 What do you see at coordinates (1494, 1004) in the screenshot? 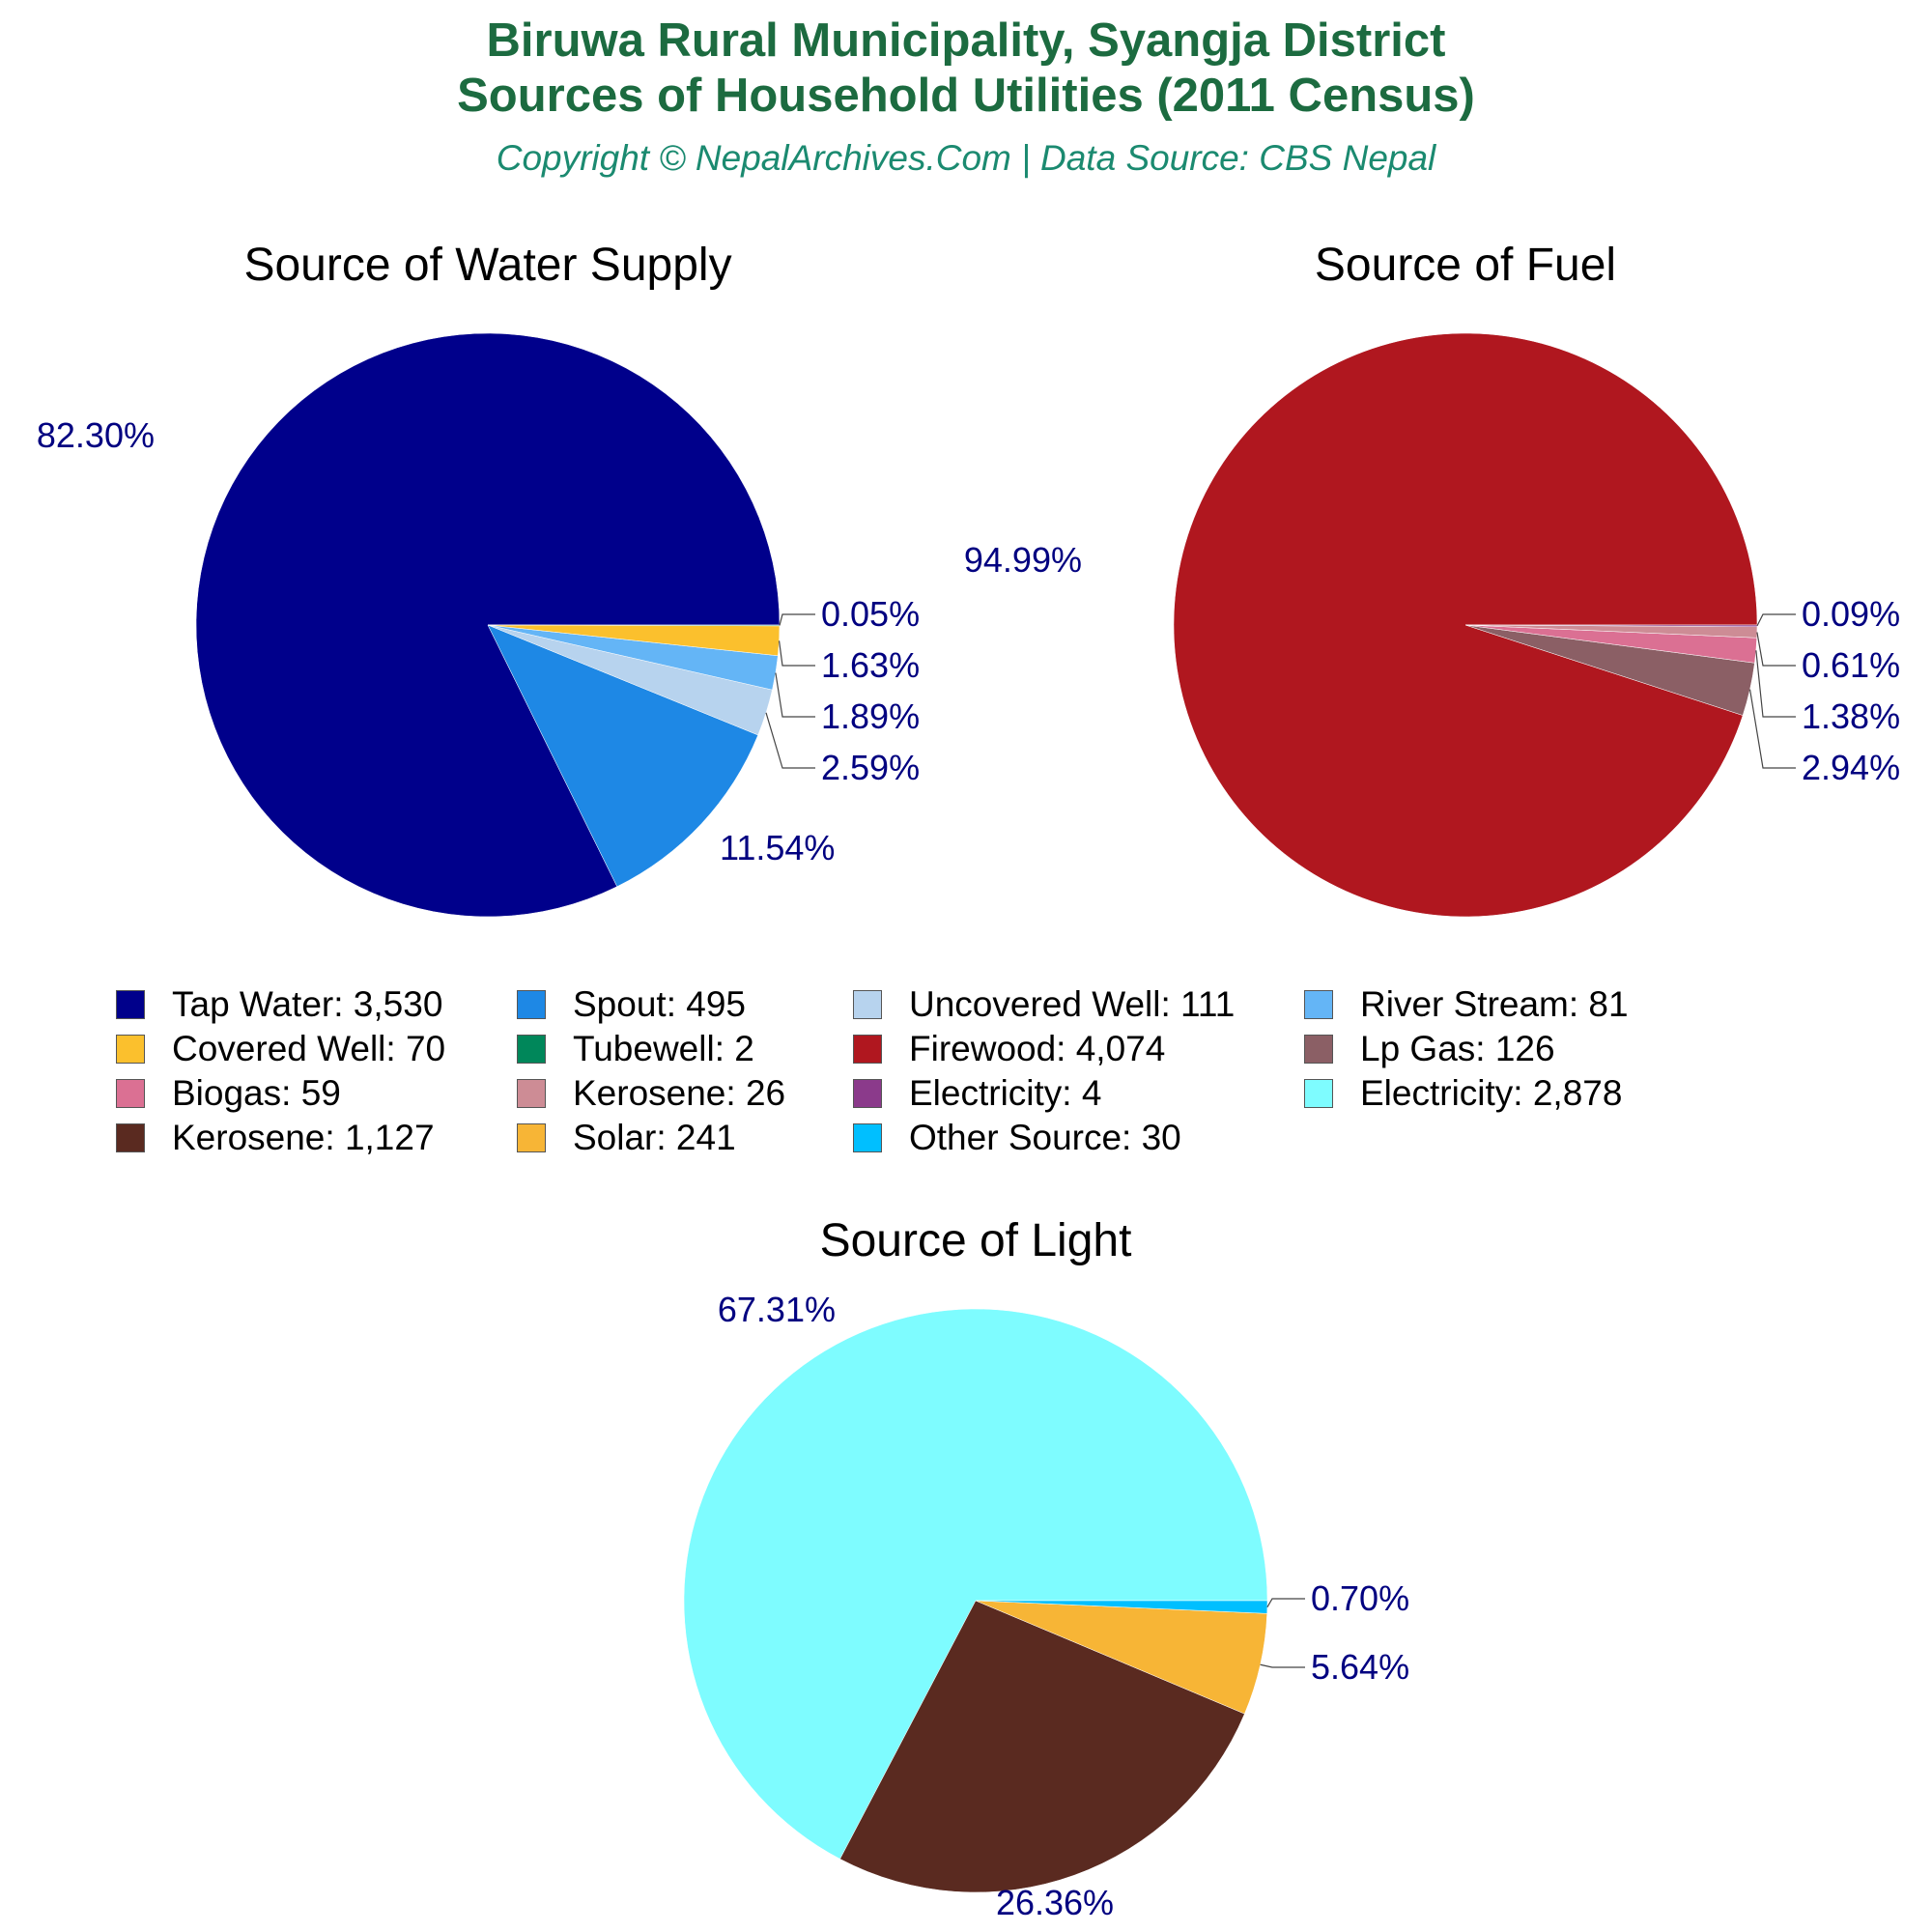
I see `legend-label: River Stream: 81` at bounding box center [1494, 1004].